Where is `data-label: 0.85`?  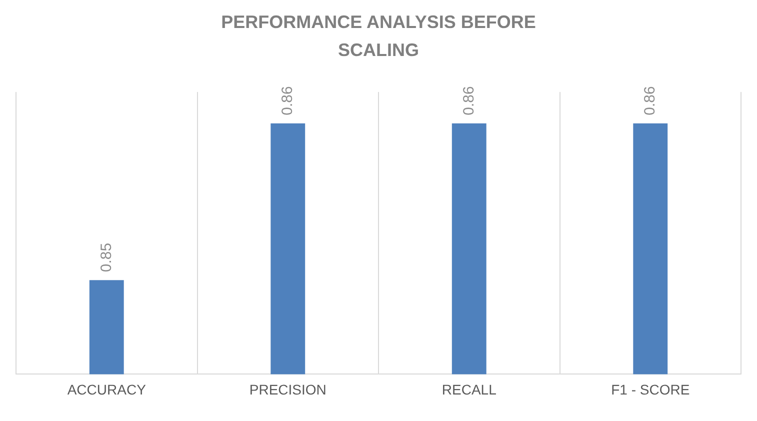
data-label: 0.85 is located at coordinates (106, 257).